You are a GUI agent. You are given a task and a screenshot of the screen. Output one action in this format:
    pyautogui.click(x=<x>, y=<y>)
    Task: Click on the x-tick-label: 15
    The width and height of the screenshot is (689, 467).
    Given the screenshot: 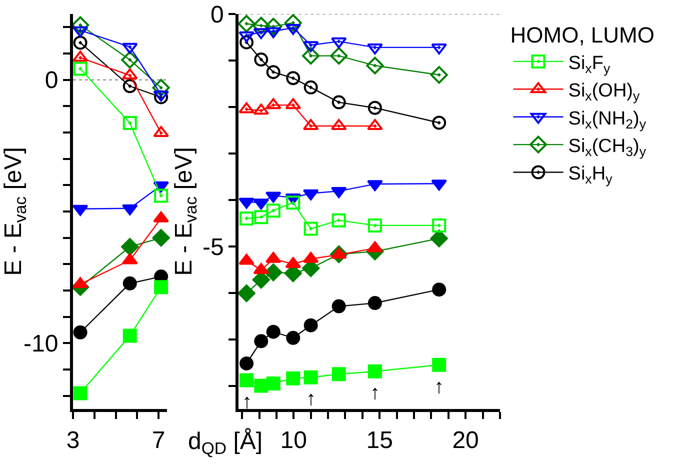 What is the action you would take?
    pyautogui.click(x=379, y=440)
    